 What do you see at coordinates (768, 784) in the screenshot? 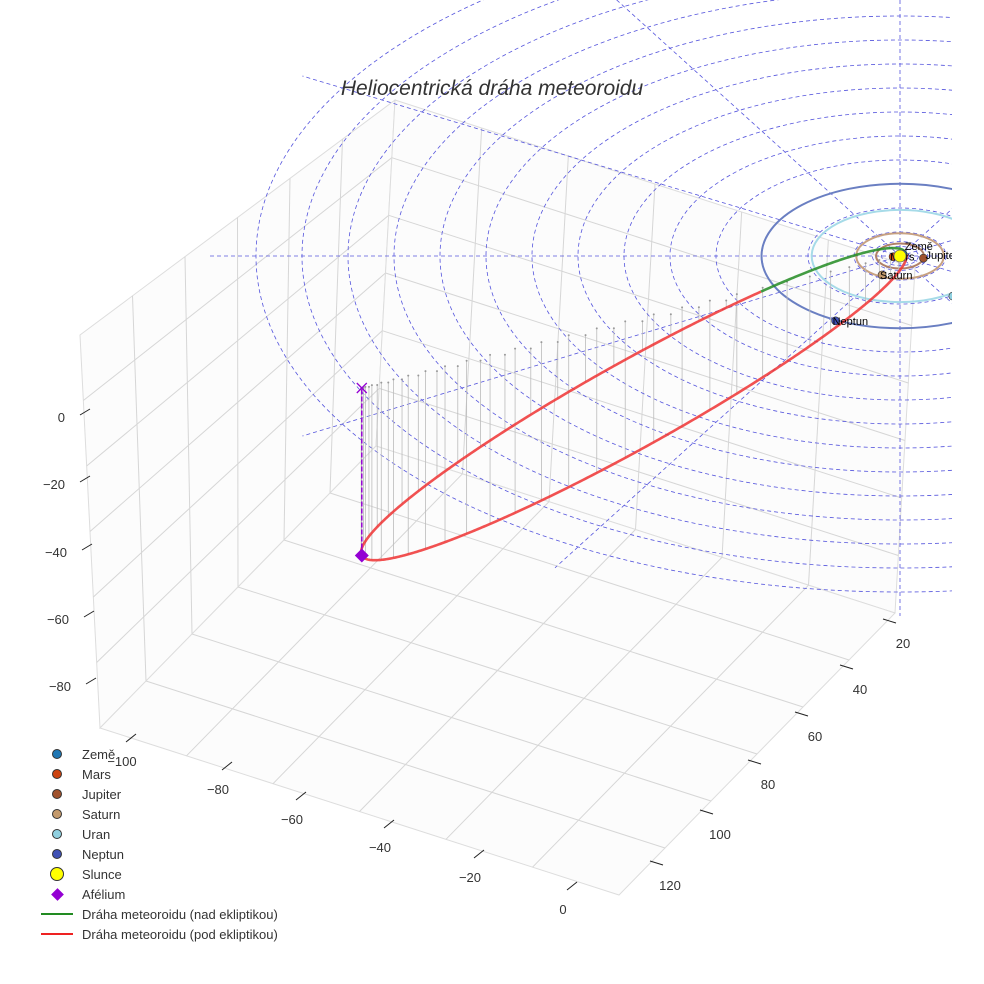
I see `y-tick-label: 80` at bounding box center [768, 784].